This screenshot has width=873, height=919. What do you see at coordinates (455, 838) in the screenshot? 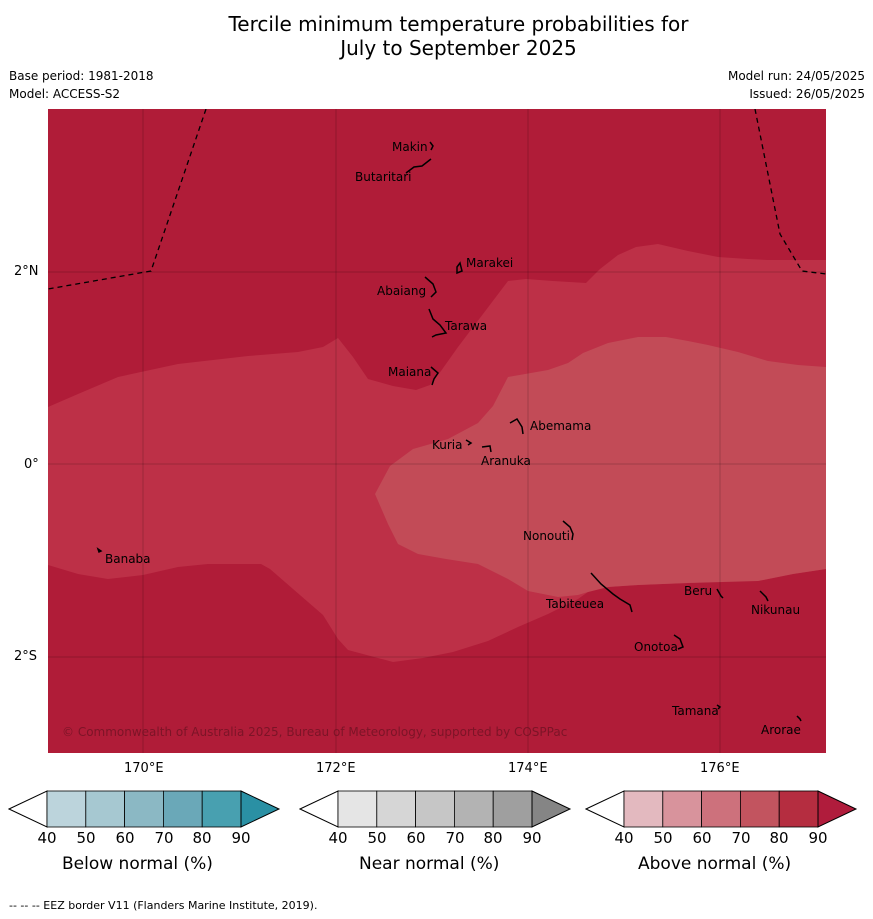
I see `near-tick-70: 70` at bounding box center [455, 838].